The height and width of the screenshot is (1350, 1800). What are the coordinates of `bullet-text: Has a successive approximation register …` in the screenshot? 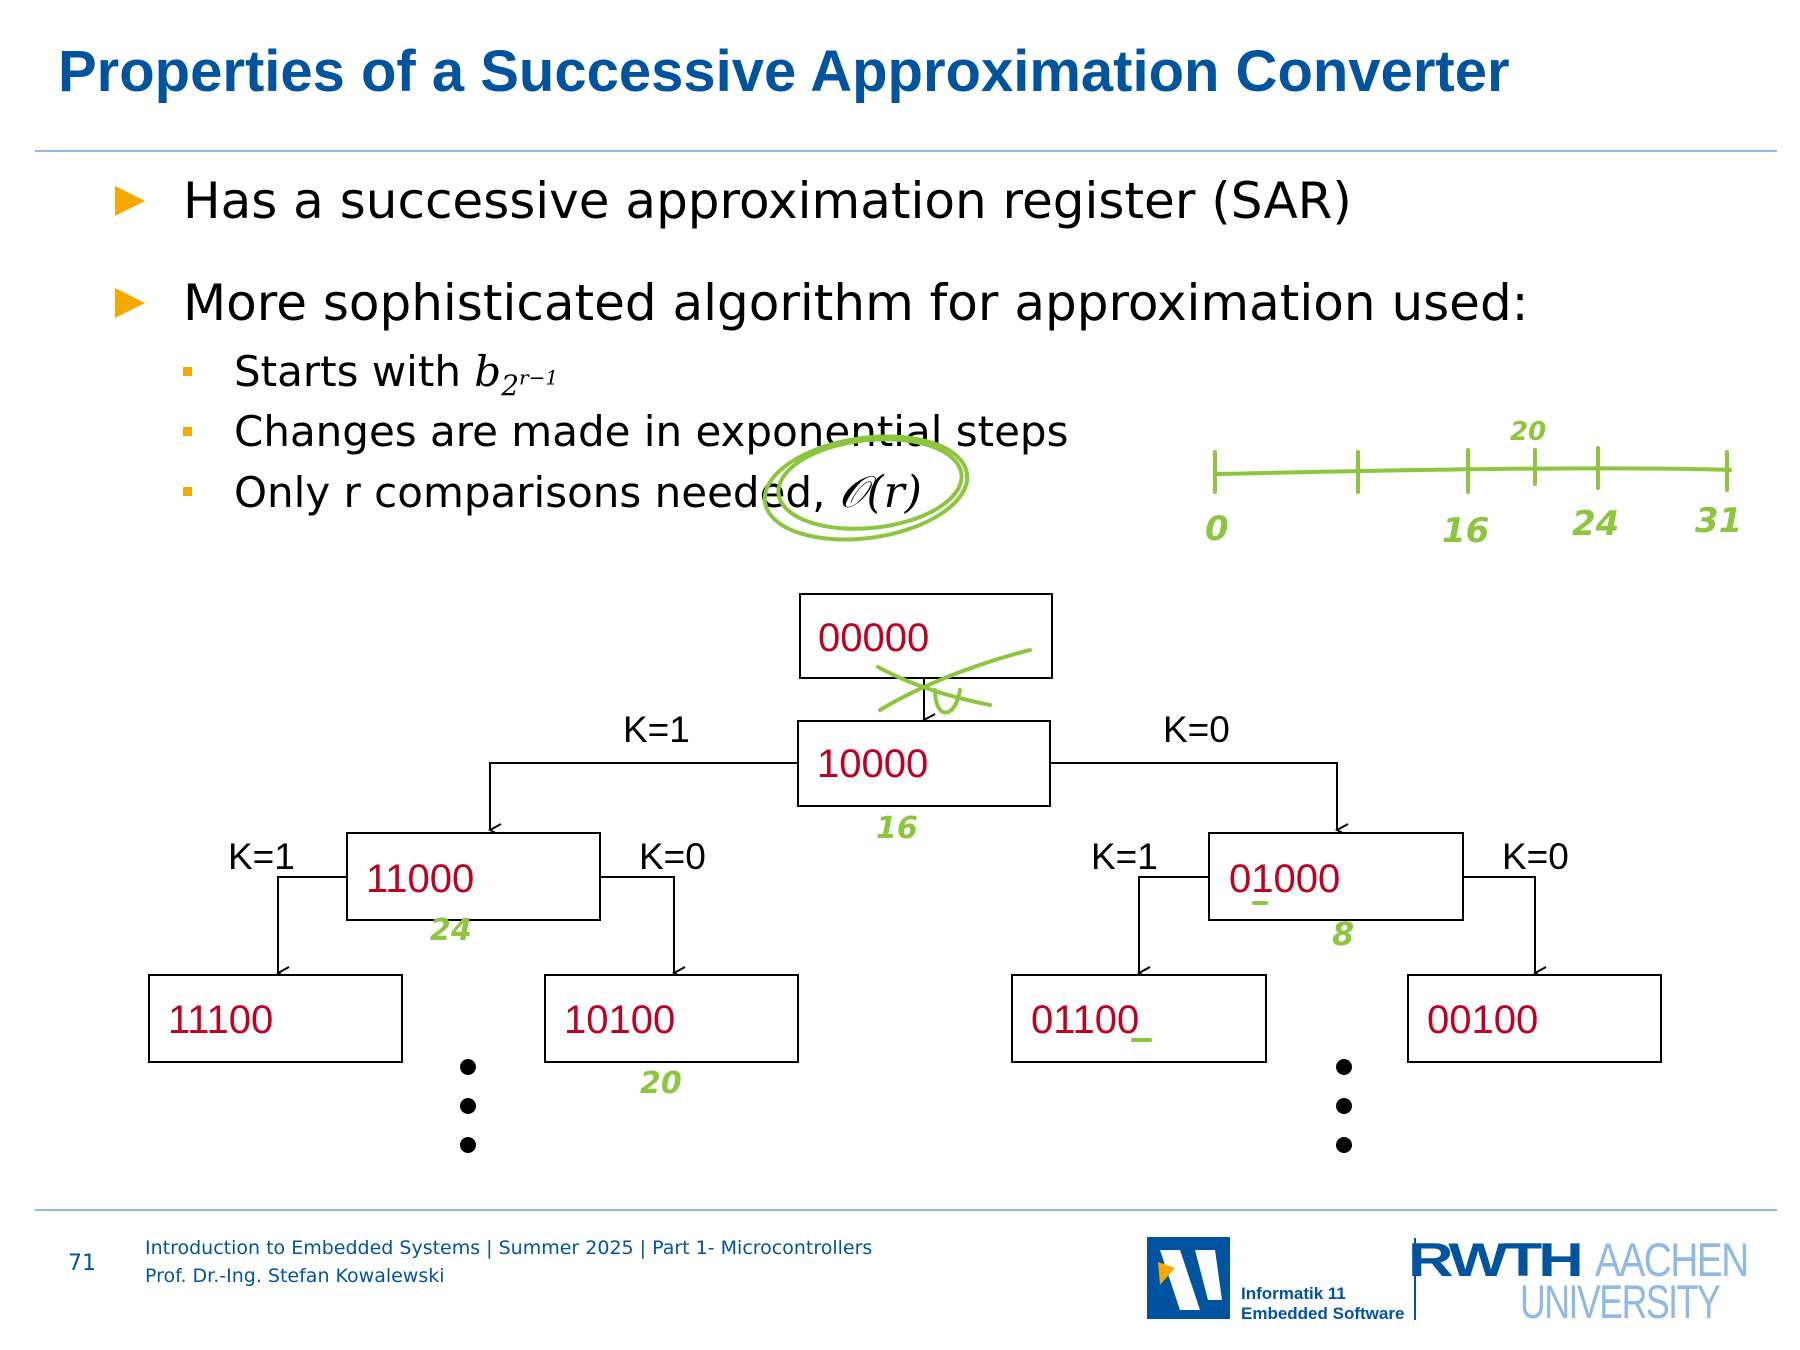 It's located at (767, 201).